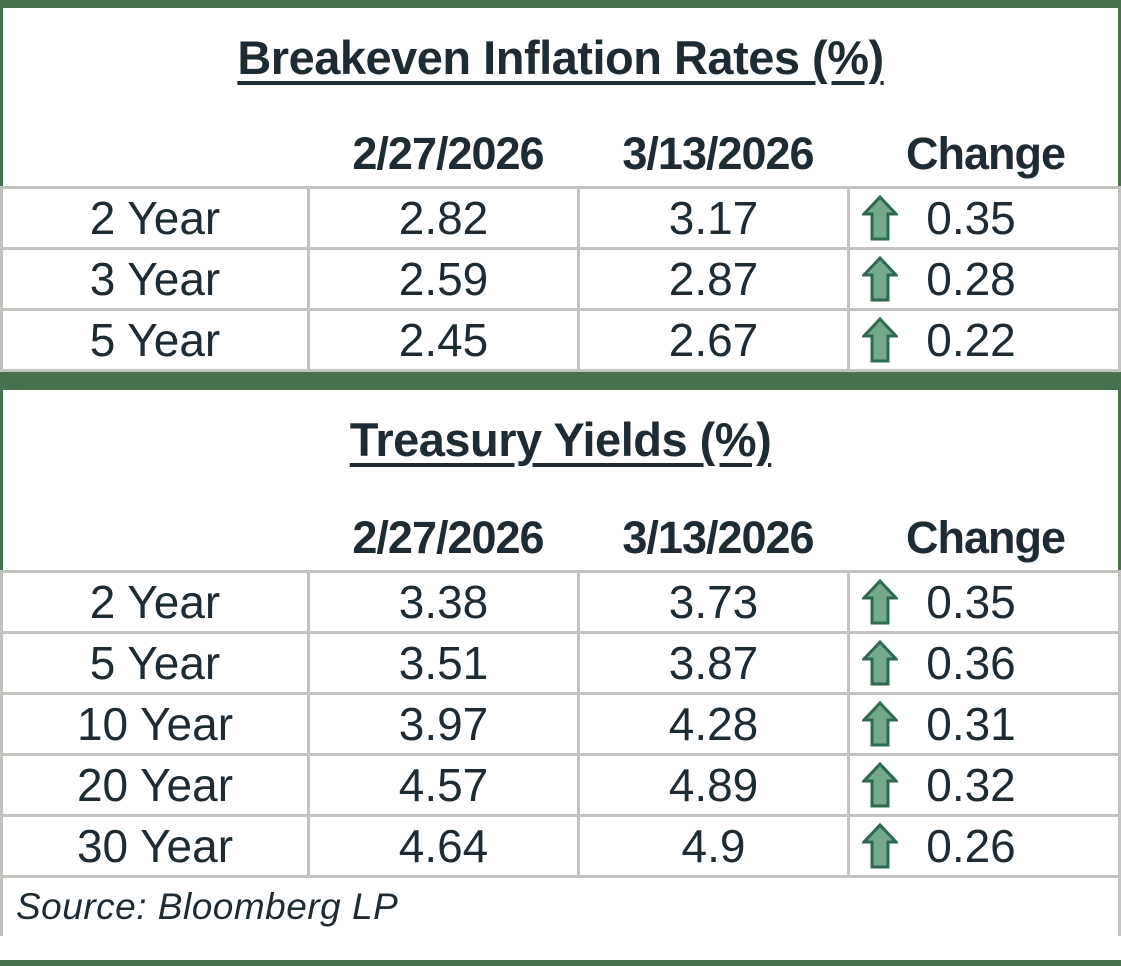 The width and height of the screenshot is (1121, 966). I want to click on source-row: Source: Bloomberg LP, so click(560, 907).